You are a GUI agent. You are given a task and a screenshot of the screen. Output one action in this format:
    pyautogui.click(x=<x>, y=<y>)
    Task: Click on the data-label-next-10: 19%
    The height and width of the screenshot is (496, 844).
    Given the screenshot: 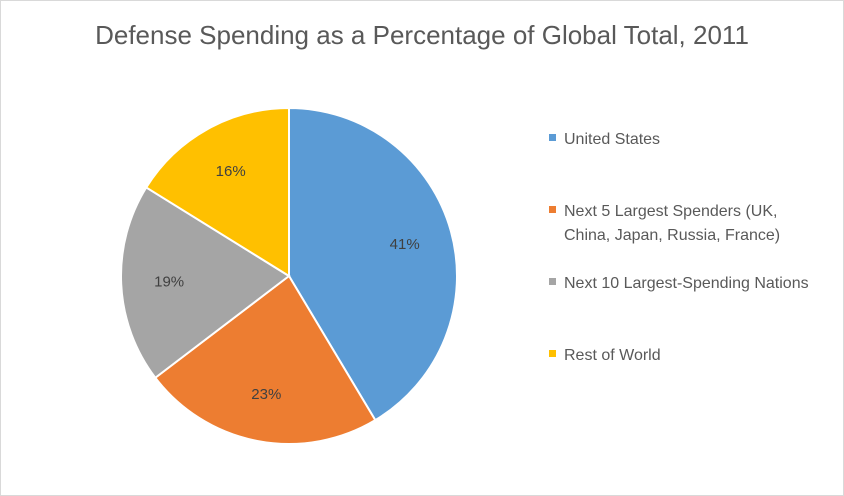 What is the action you would take?
    pyautogui.click(x=169, y=282)
    